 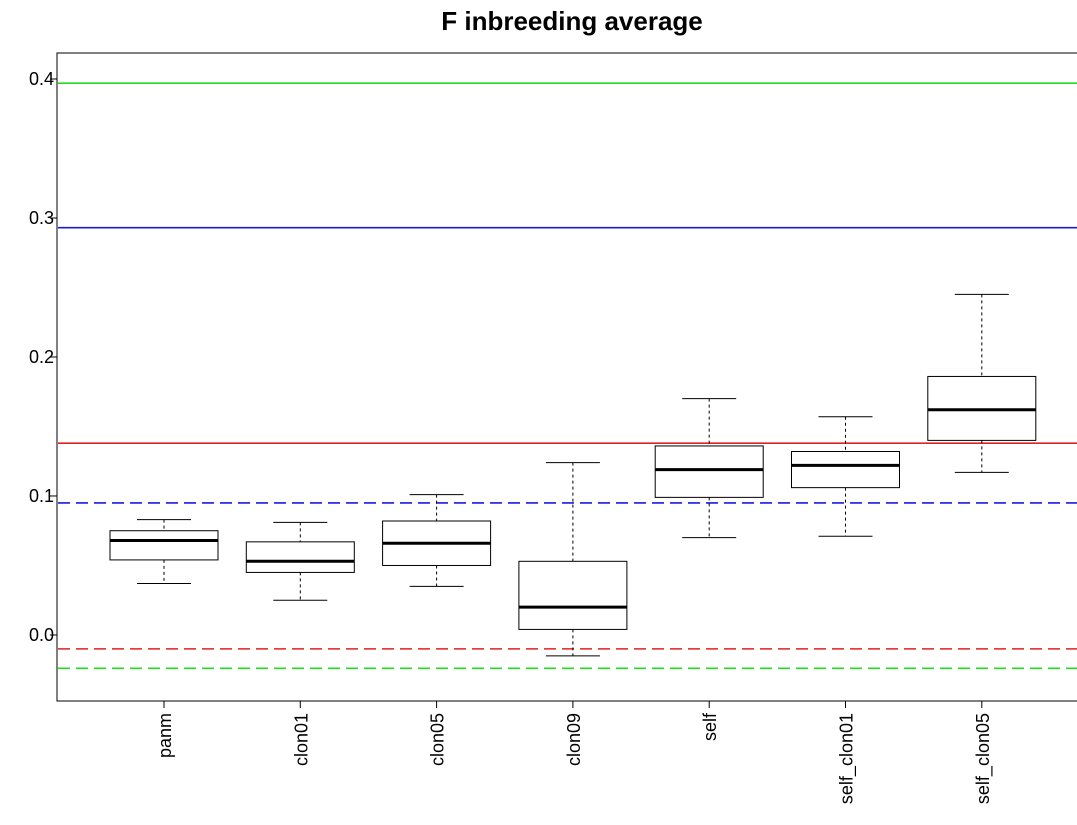 I want to click on y-tick-label: 0.2, so click(x=41, y=357).